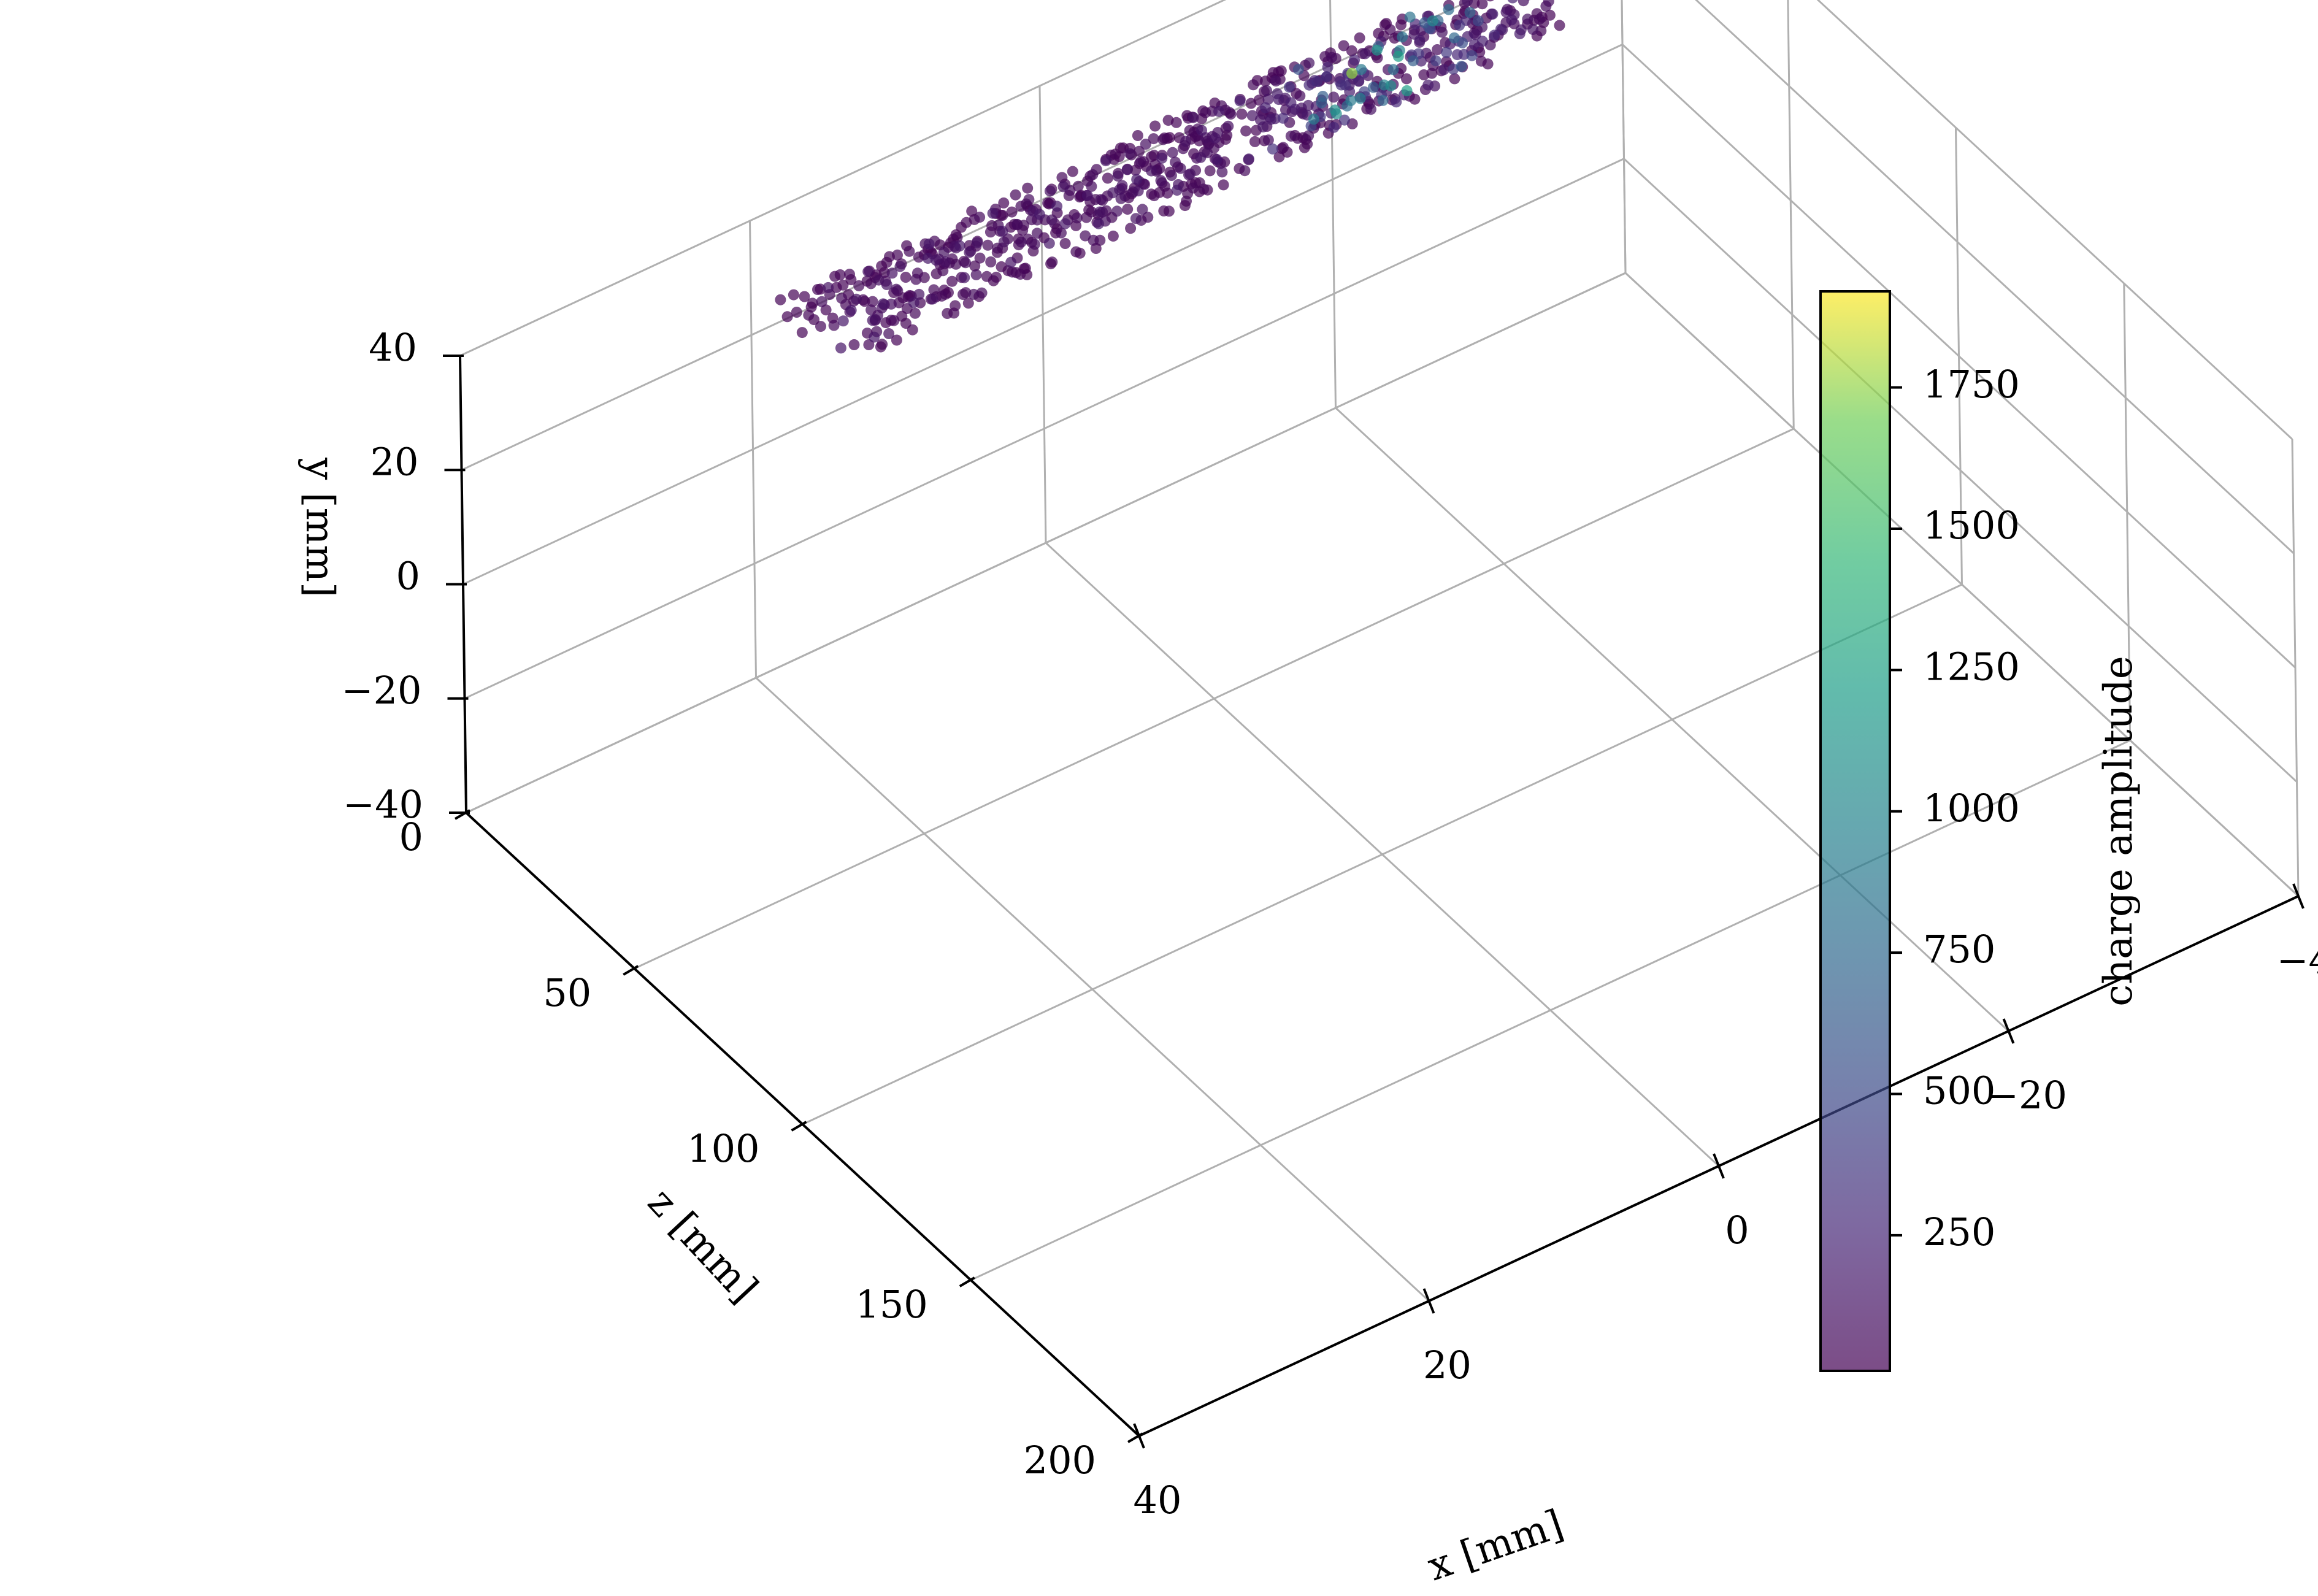 The image size is (2318, 1596). Describe the element at coordinates (1495, 1546) in the screenshot. I see `x-axis-label: x [mm]` at that location.